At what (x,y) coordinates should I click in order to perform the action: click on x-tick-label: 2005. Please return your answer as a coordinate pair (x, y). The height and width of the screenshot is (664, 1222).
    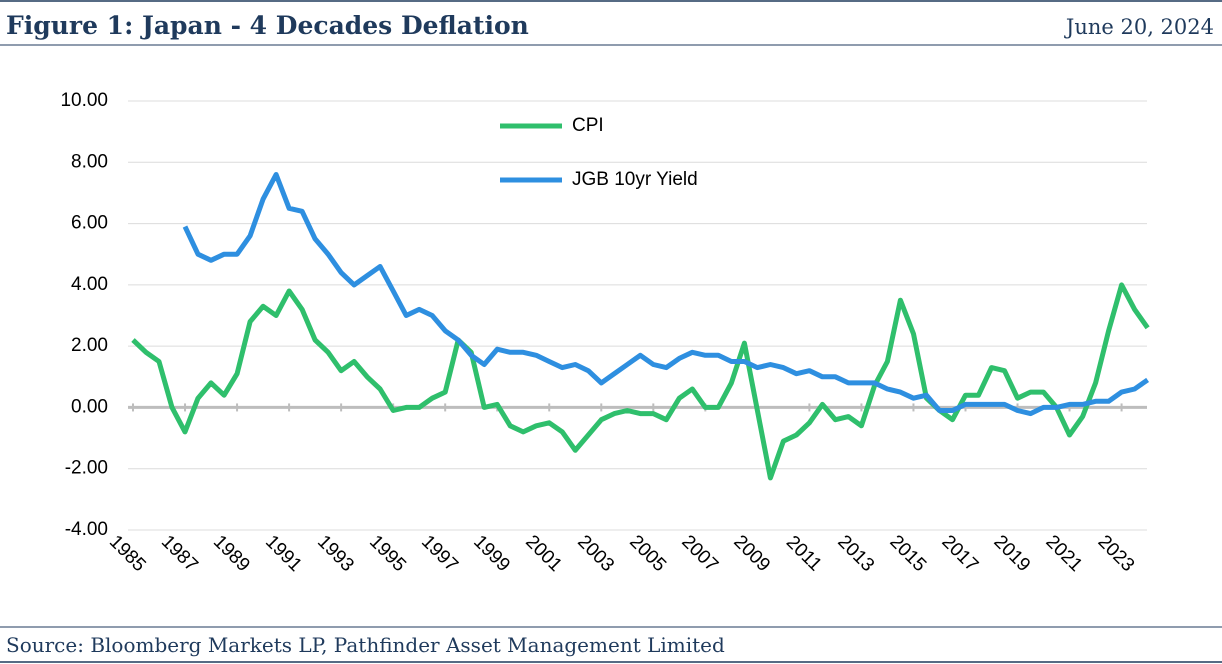
    Looking at the image, I should click on (647, 553).